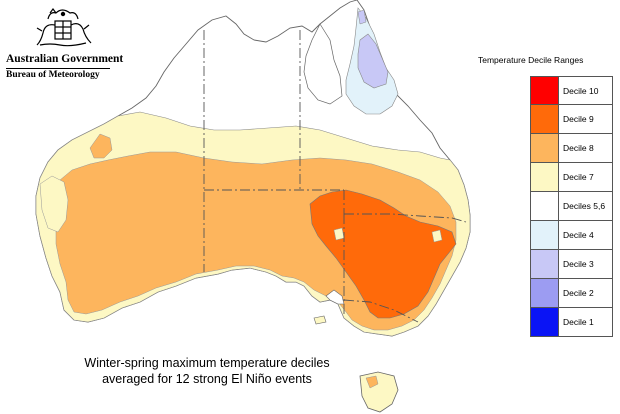 The image size is (620, 414). What do you see at coordinates (54, 204) in the screenshot?
I see `decile7-inset` at bounding box center [54, 204].